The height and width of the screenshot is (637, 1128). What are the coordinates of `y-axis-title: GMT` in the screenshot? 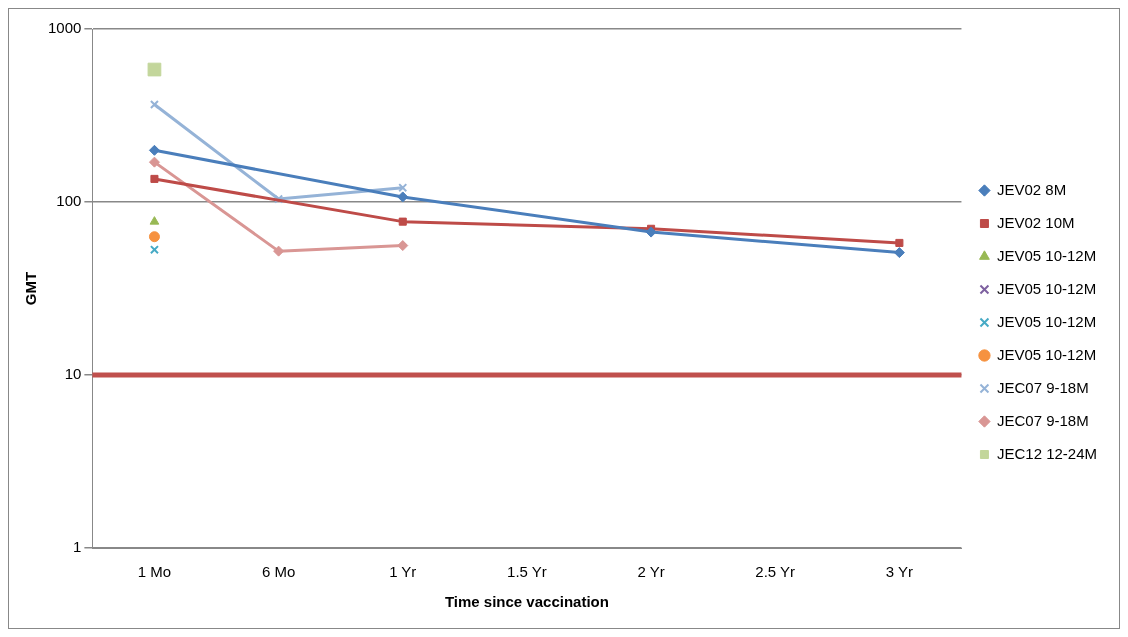 It's located at (31, 288).